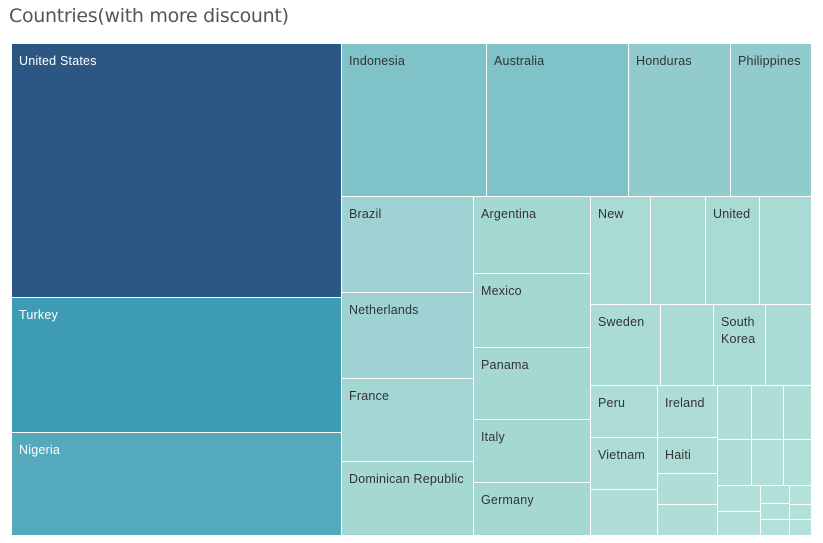 This screenshot has width=823, height=543. I want to click on treemap-cell-label: Italy, so click(493, 437).